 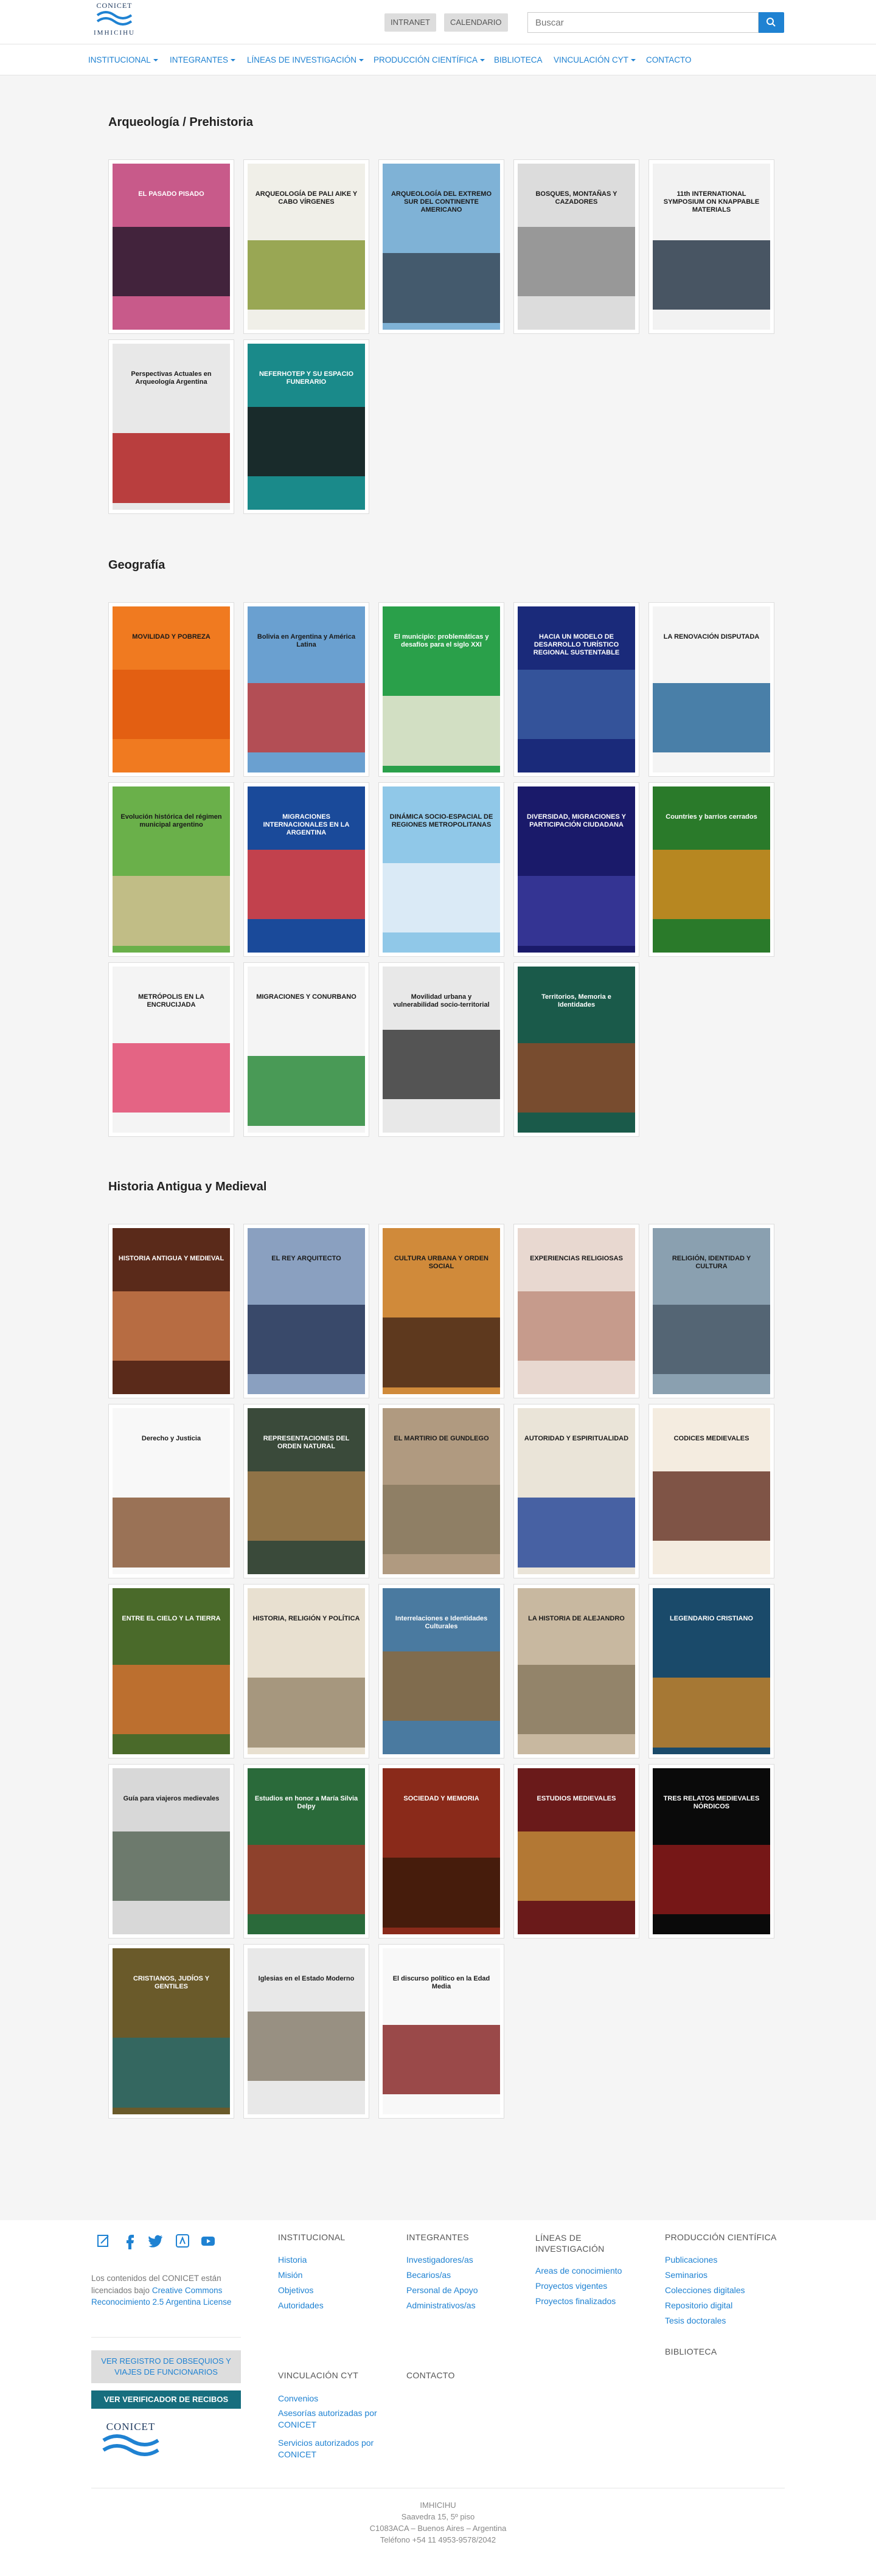 What do you see at coordinates (576, 1049) in the screenshot?
I see `book-cover-card: Territorios, Memoria e Identidades` at bounding box center [576, 1049].